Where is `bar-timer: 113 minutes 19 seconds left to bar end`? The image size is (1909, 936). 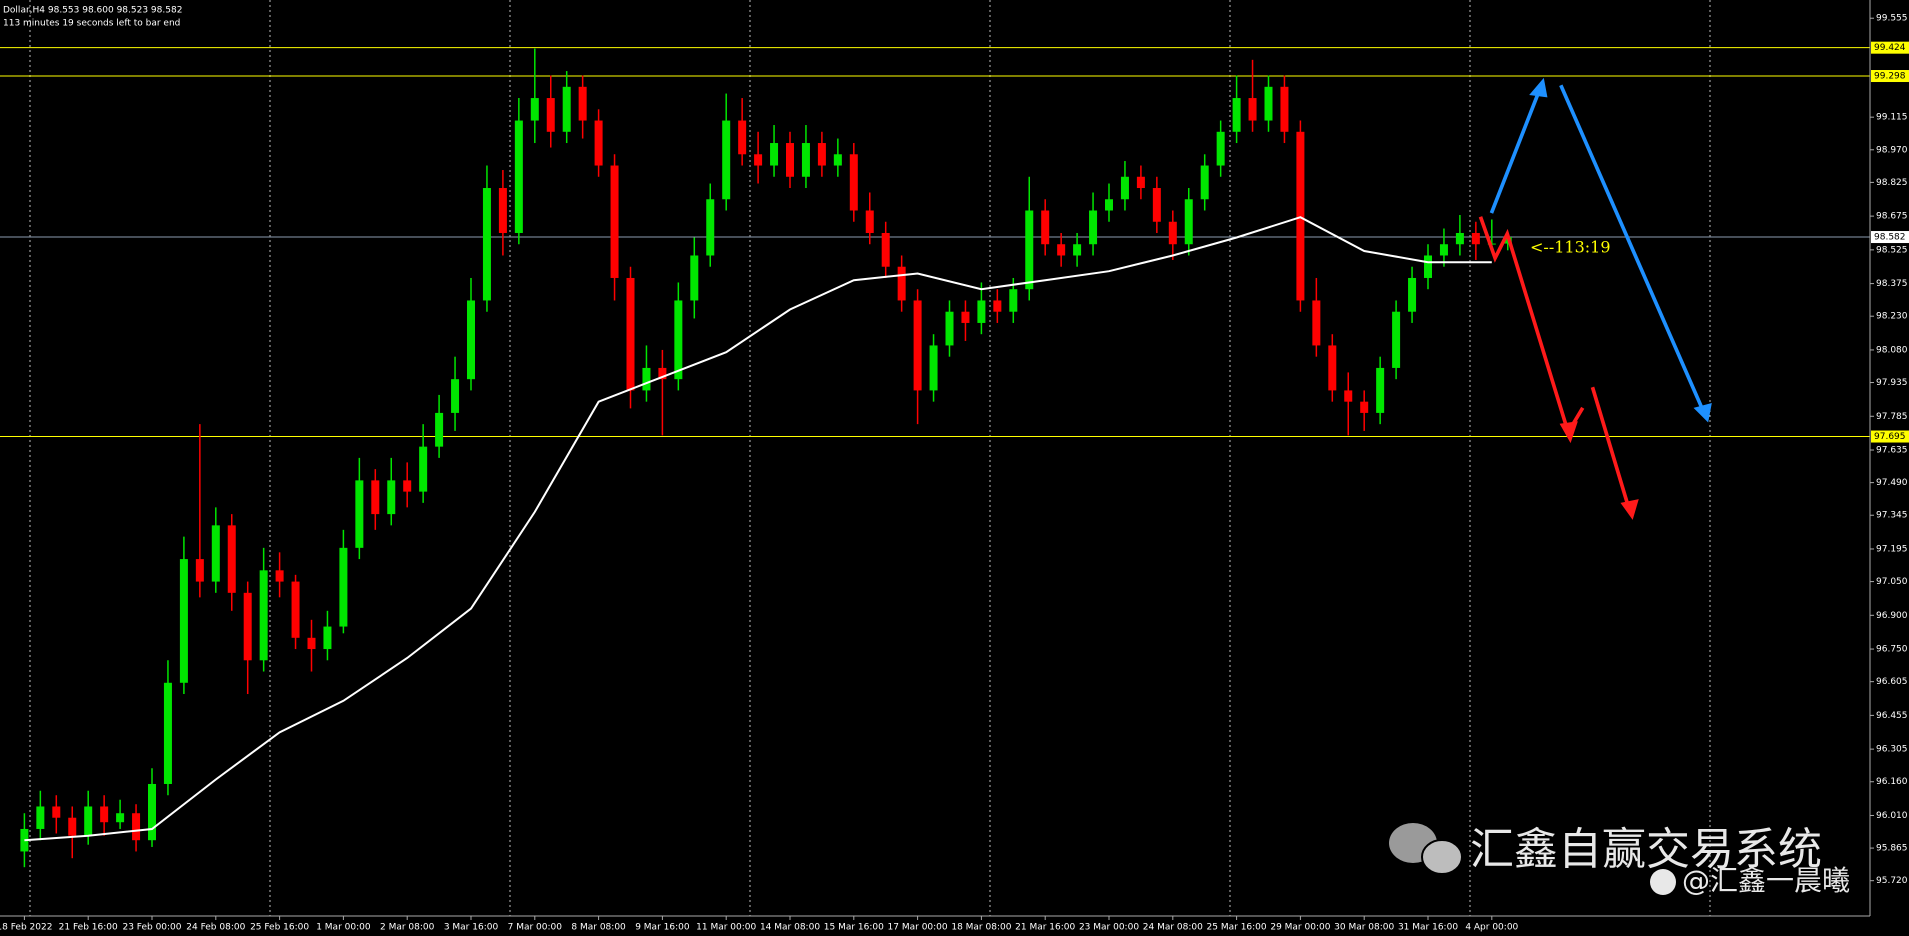
bar-timer: 113 minutes 19 seconds left to bar end is located at coordinates (91, 24).